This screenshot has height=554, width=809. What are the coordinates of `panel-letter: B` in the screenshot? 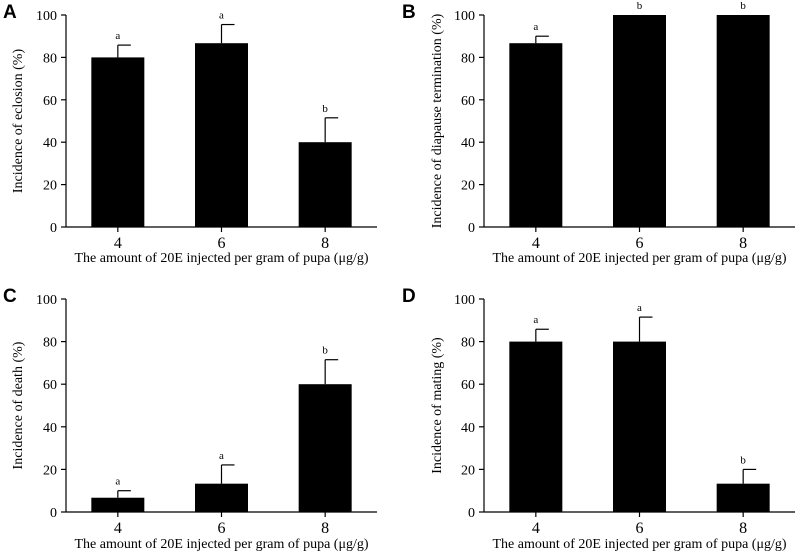 It's located at (409, 12).